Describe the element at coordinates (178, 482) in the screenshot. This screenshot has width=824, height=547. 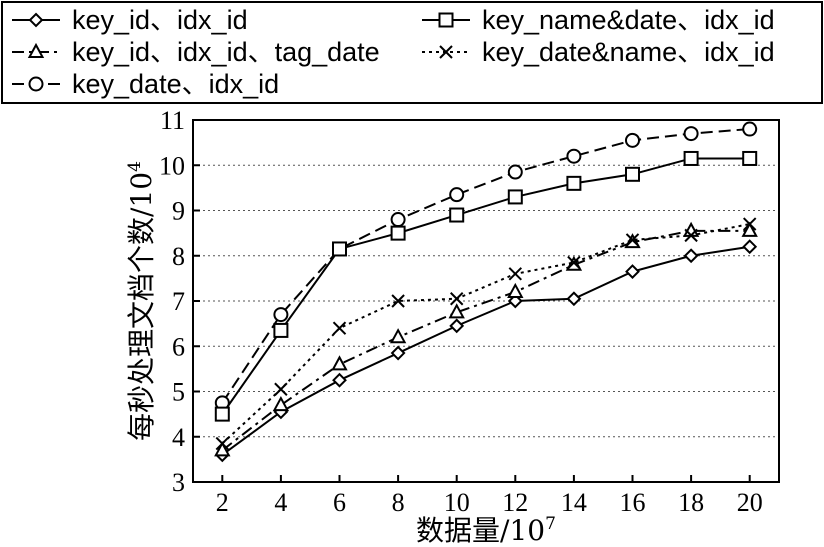
I see `y-tick-label: 3` at that location.